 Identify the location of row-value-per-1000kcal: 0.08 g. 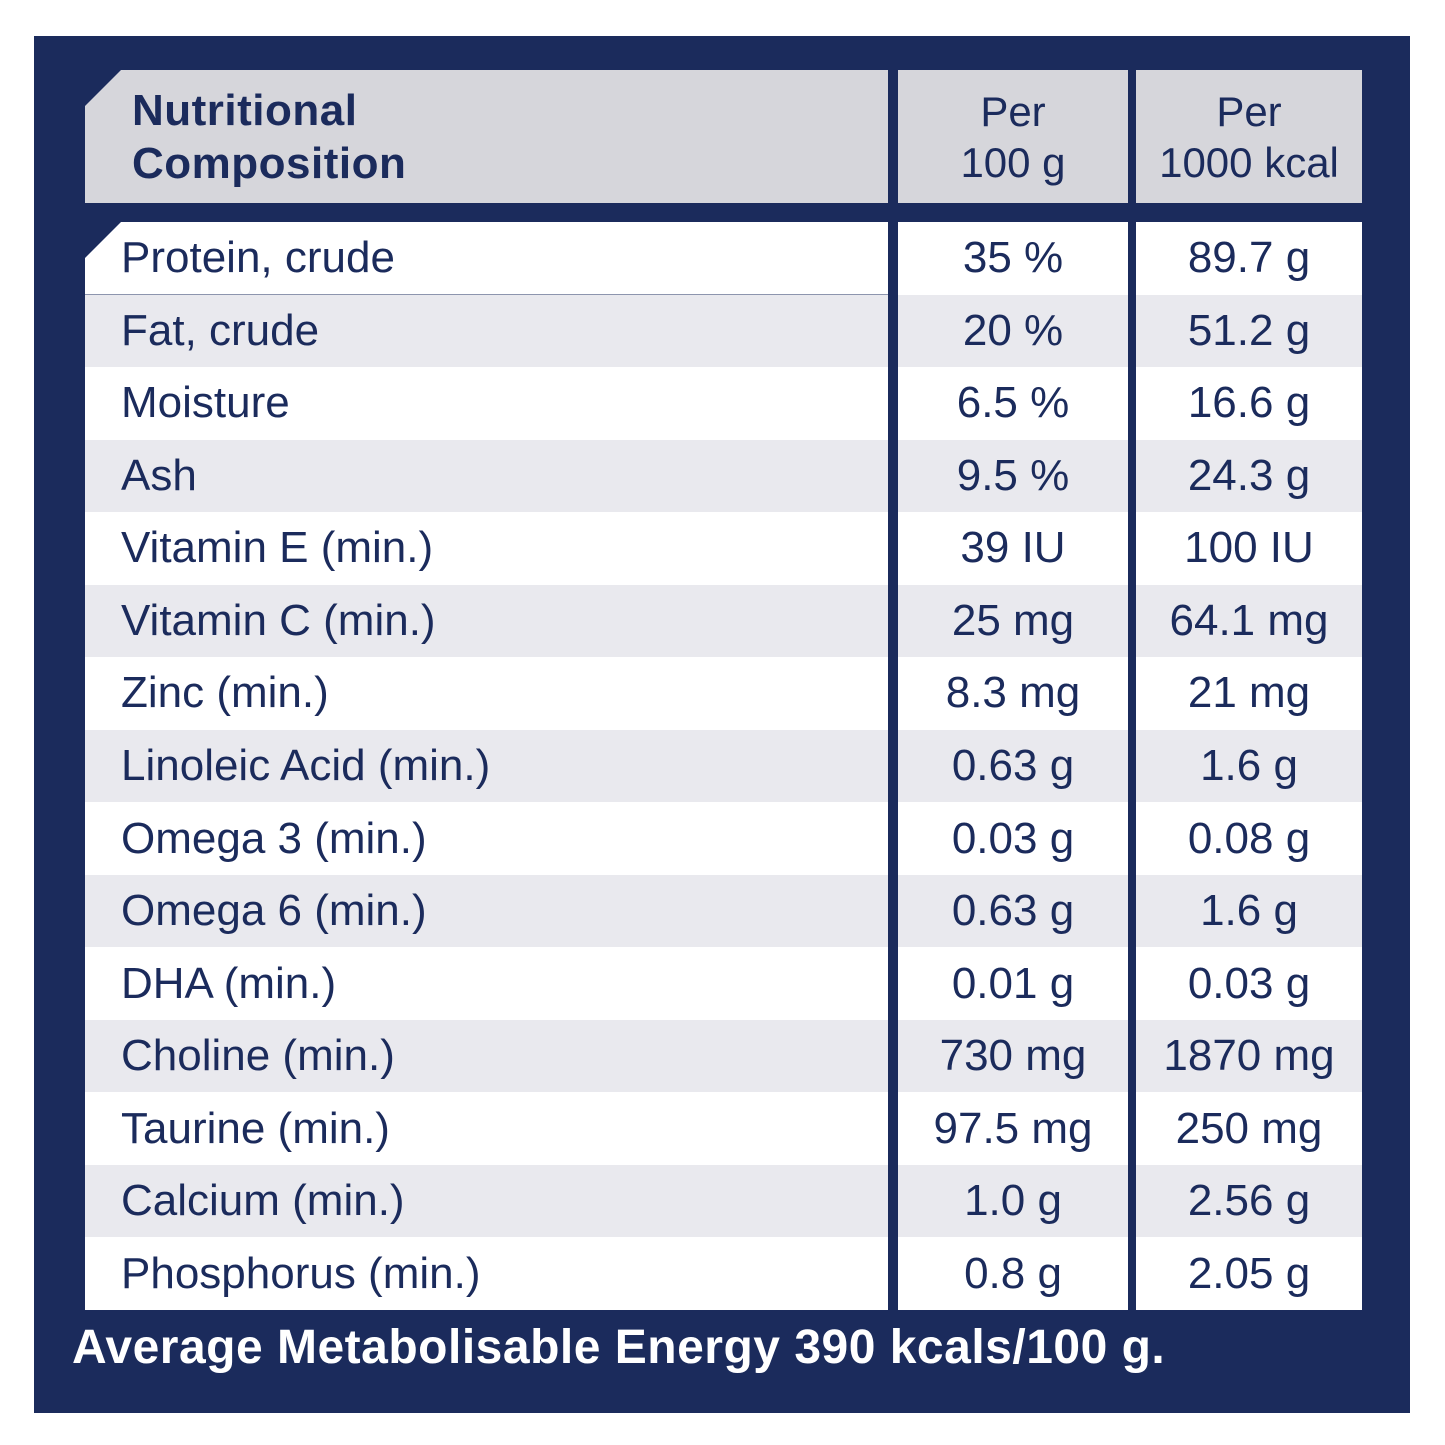
(1249, 838).